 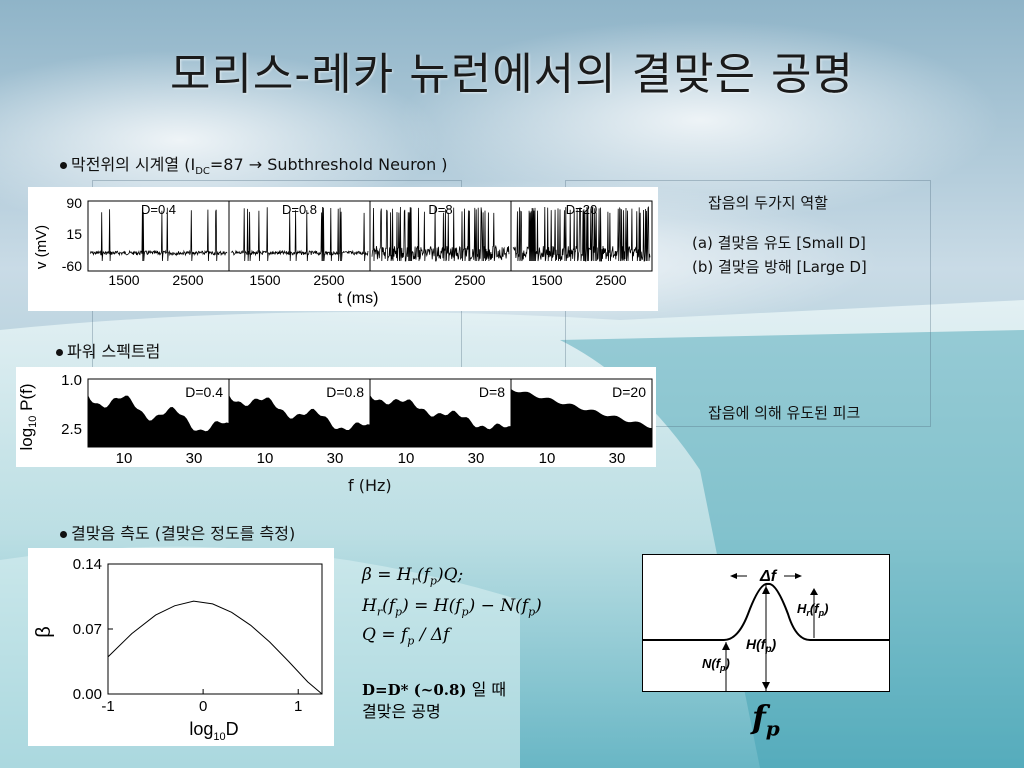 What do you see at coordinates (440, 209) in the screenshot?
I see `voltage-panel-label: D=8` at bounding box center [440, 209].